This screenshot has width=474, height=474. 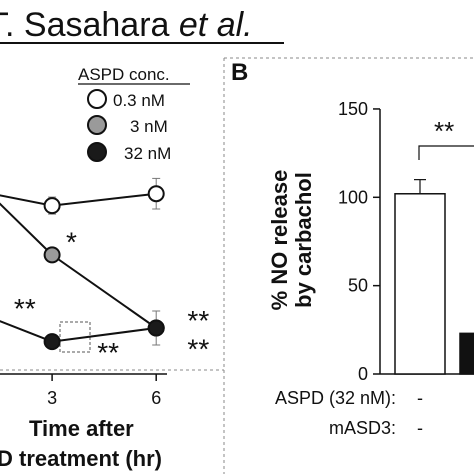 What do you see at coordinates (353, 197) in the screenshot?
I see `axis-b-ytick-label: 100` at bounding box center [353, 197].